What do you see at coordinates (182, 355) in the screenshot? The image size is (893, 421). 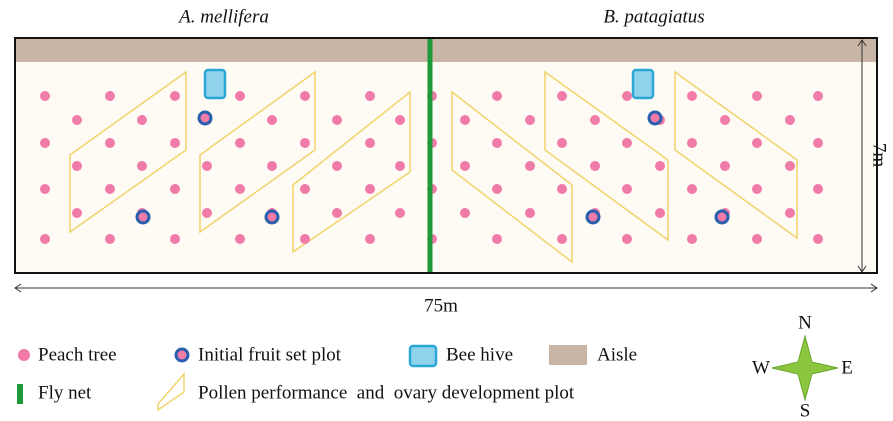 I see `legend-fruit` at bounding box center [182, 355].